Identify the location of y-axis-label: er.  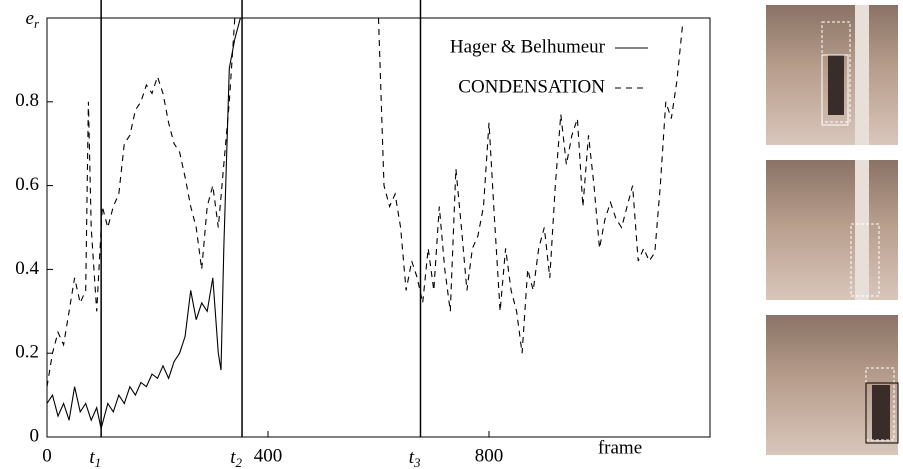
(33, 19).